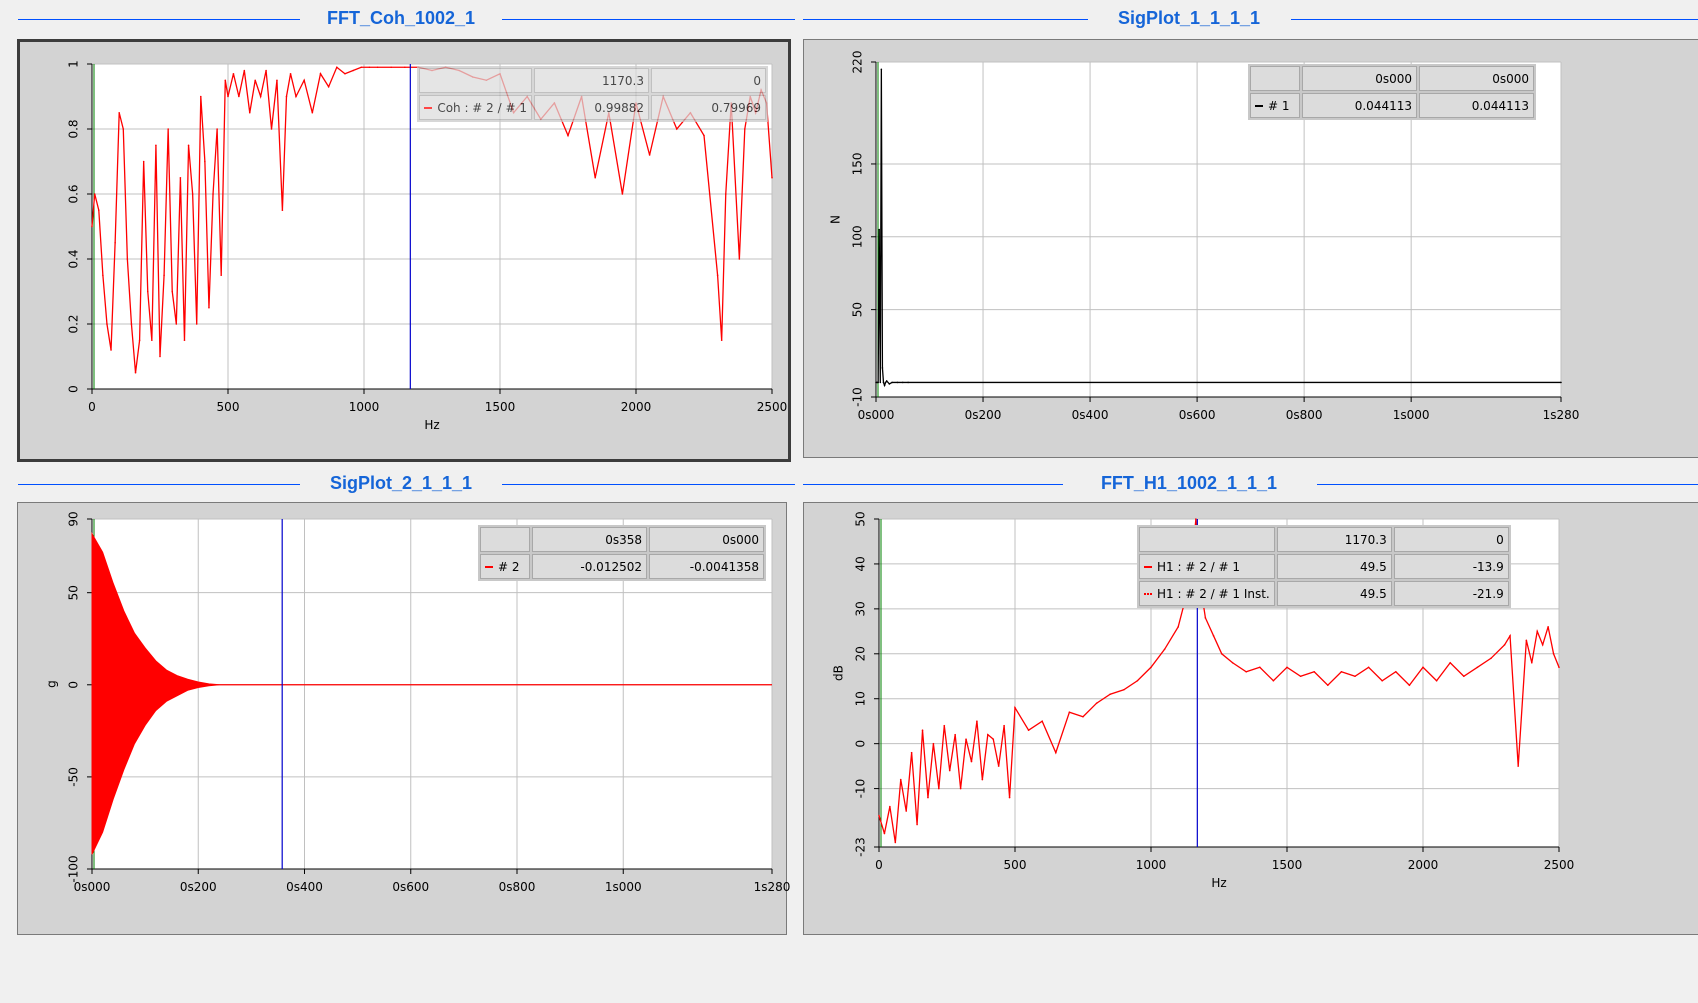 The width and height of the screenshot is (1698, 1003). I want to click on y-axis-label: g, so click(52, 684).